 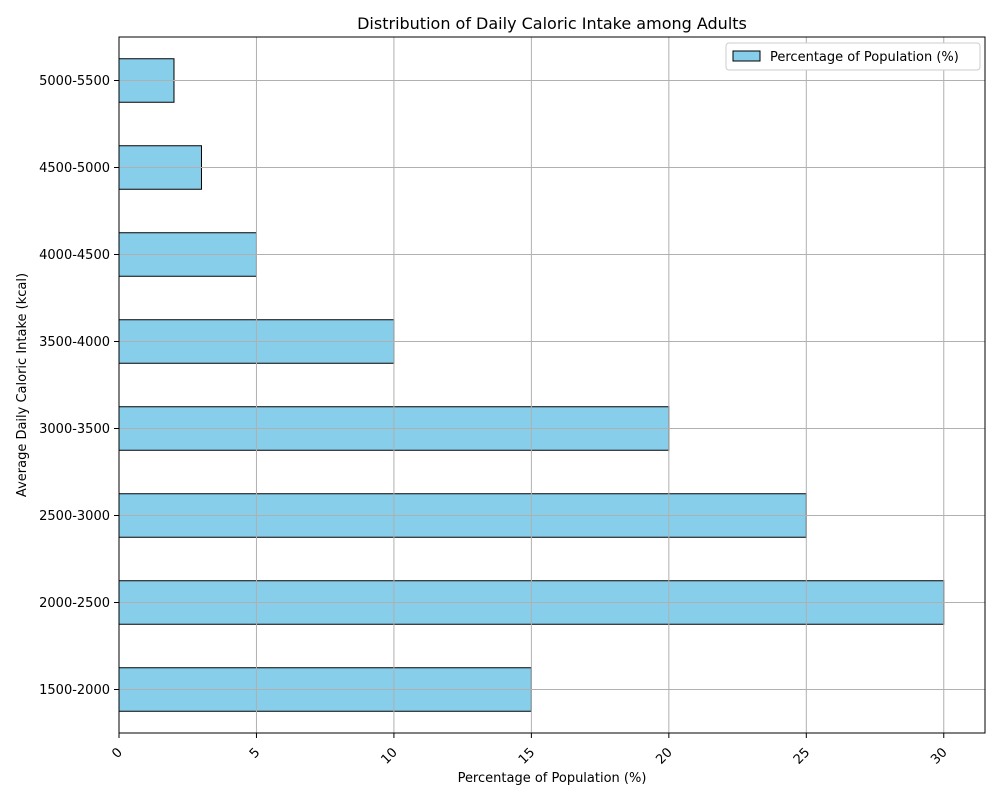 I want to click on y-tick-label: 3500-4000, so click(x=74, y=342).